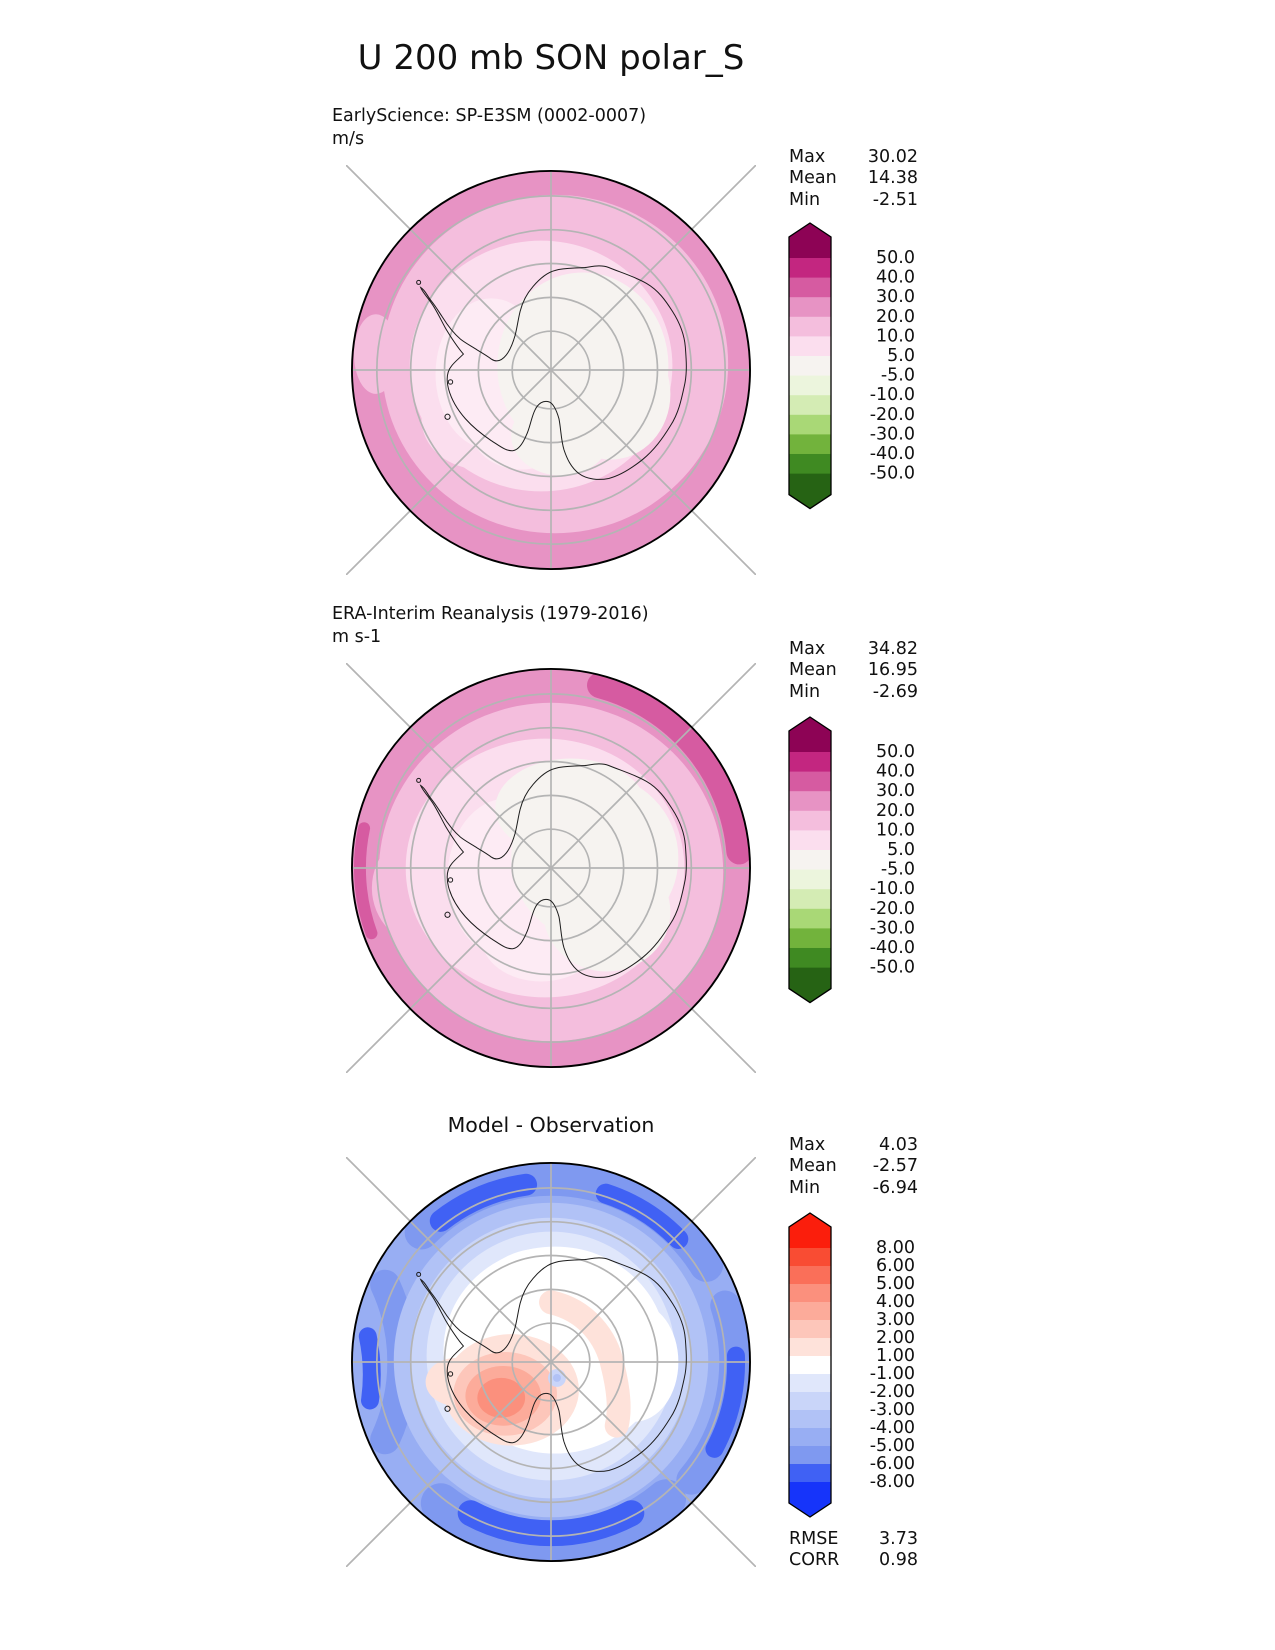 This screenshot has height=1650, width=1275. Describe the element at coordinates (853, 1188) in the screenshot. I see `stat-row: Min -6.94` at that location.